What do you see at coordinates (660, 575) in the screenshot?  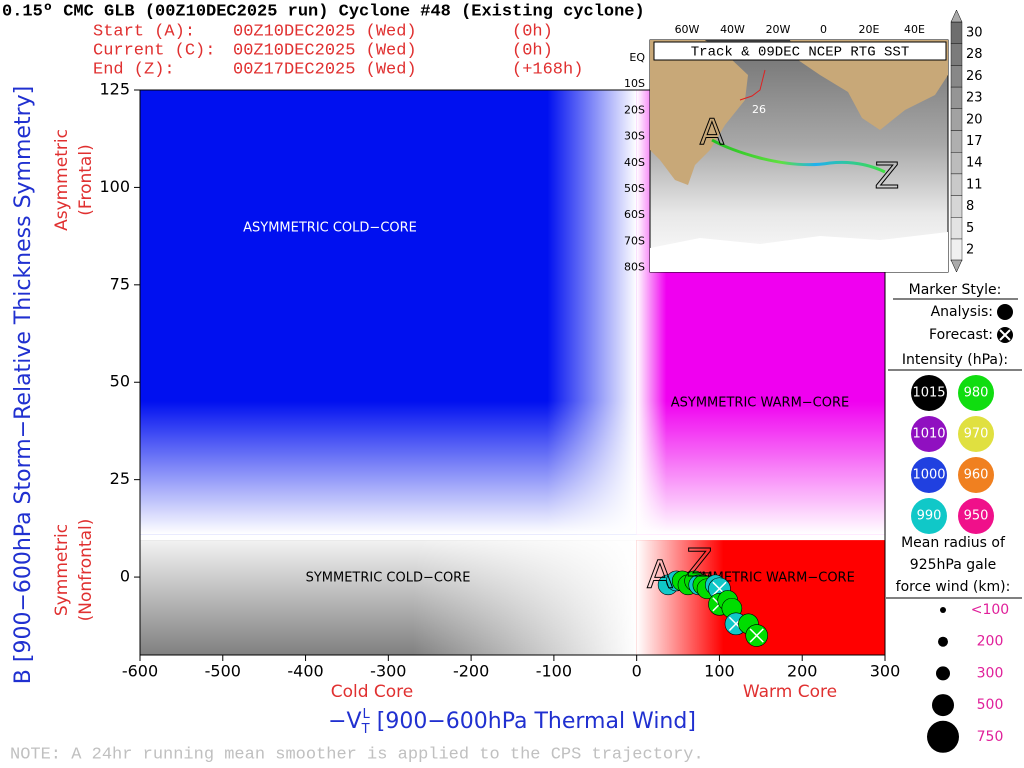 I see `track-marker: A` at bounding box center [660, 575].